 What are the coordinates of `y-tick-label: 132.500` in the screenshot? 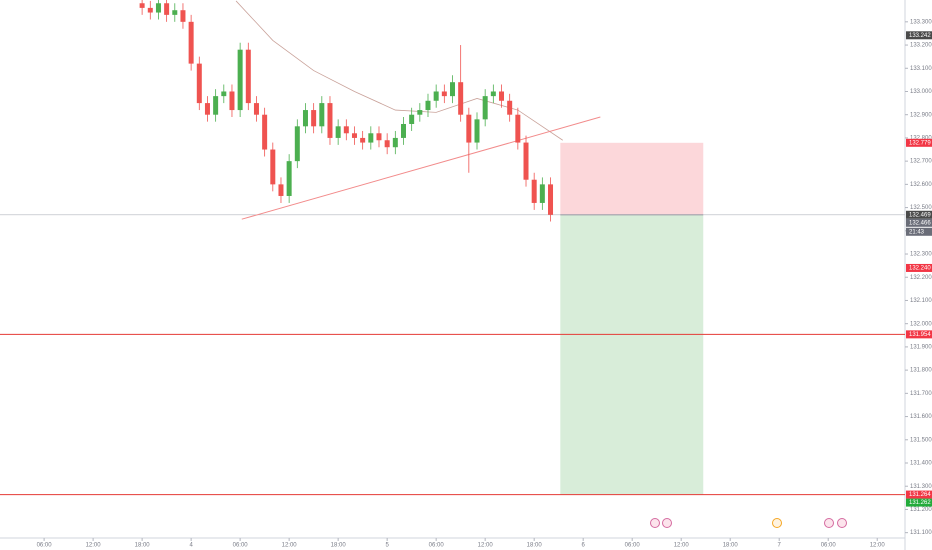 It's located at (921, 208).